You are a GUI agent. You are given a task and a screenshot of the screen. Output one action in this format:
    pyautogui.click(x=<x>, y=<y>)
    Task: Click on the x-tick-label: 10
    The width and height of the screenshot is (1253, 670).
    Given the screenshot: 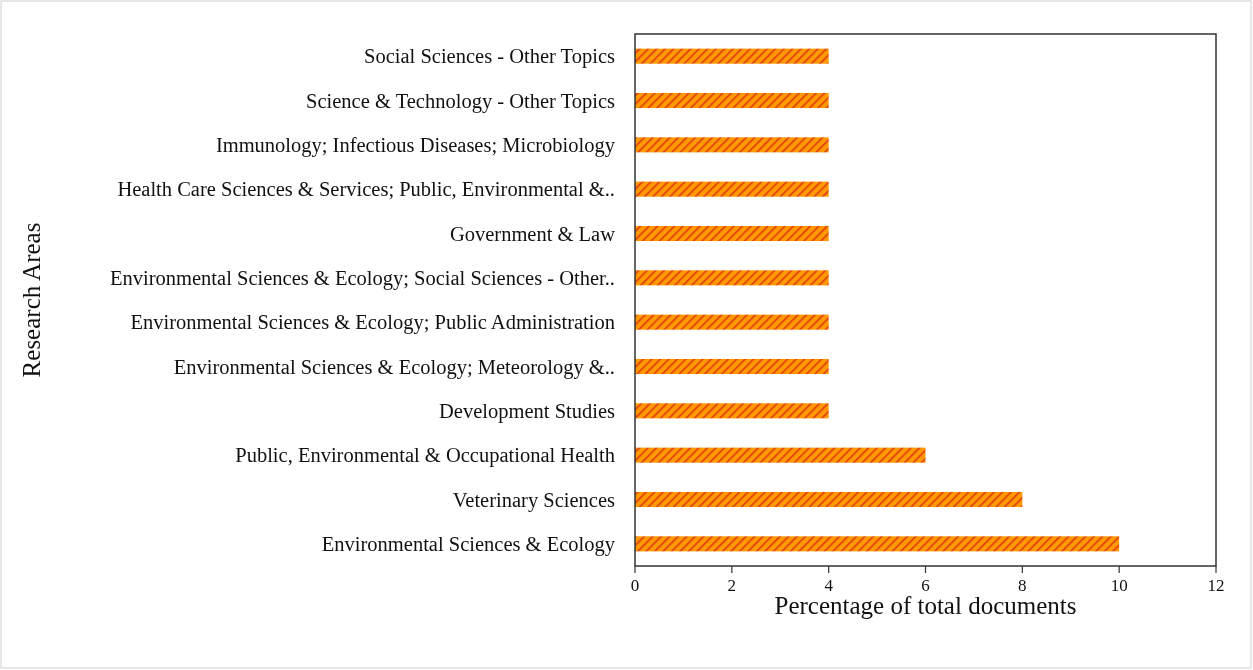 What is the action you would take?
    pyautogui.click(x=1119, y=585)
    